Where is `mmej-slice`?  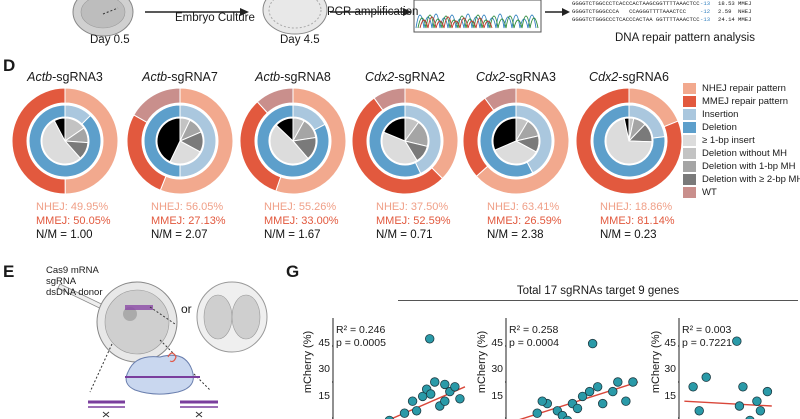 mmej-slice is located at coordinates (629, 141).